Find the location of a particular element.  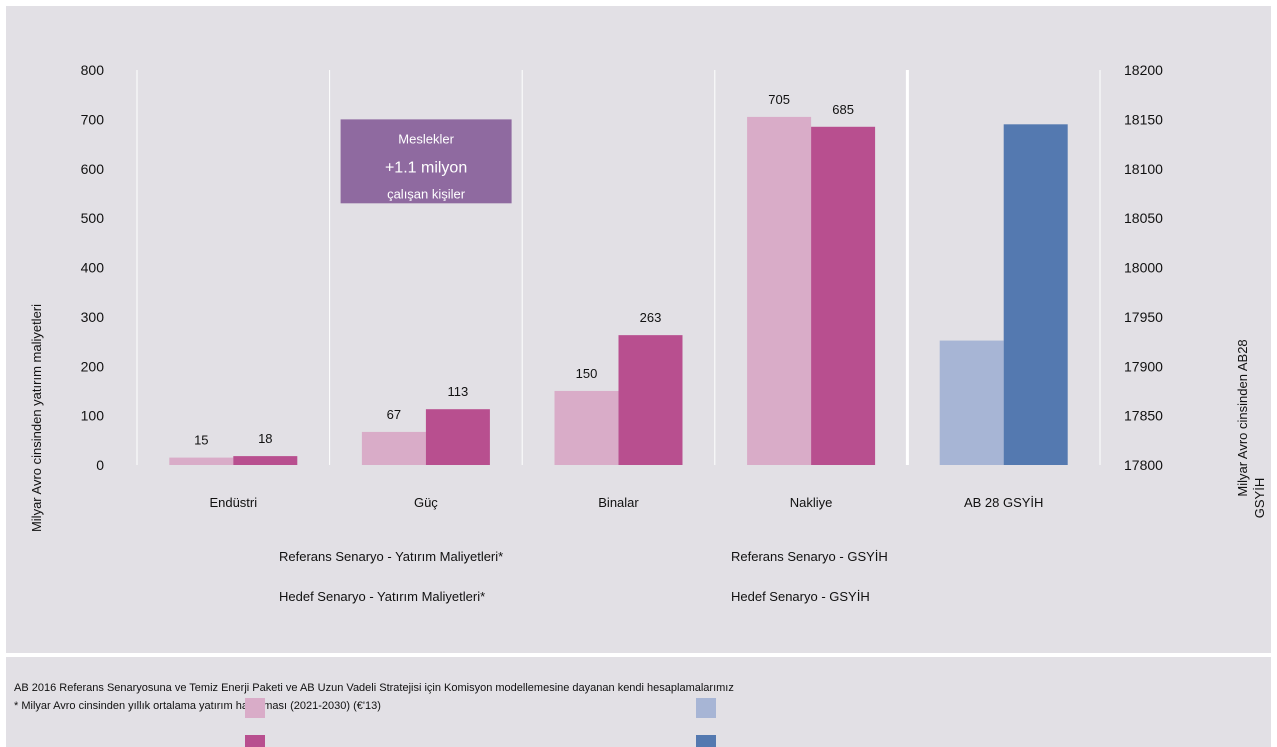

legend-target-invest: Hedef Senaryo - Yatırım Maliyetleri* is located at coordinates (382, 596).